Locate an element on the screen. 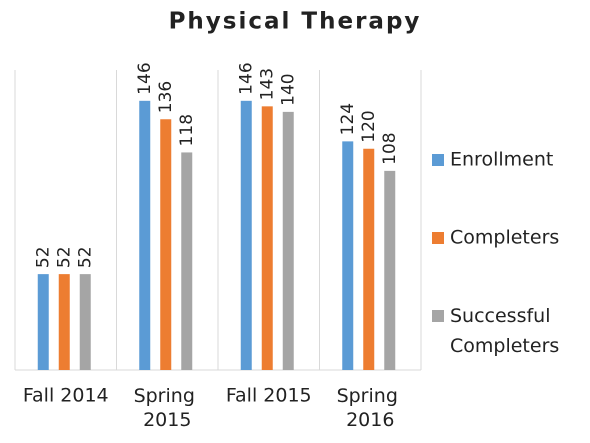 The height and width of the screenshot is (443, 590). value-label: 124 is located at coordinates (348, 119).